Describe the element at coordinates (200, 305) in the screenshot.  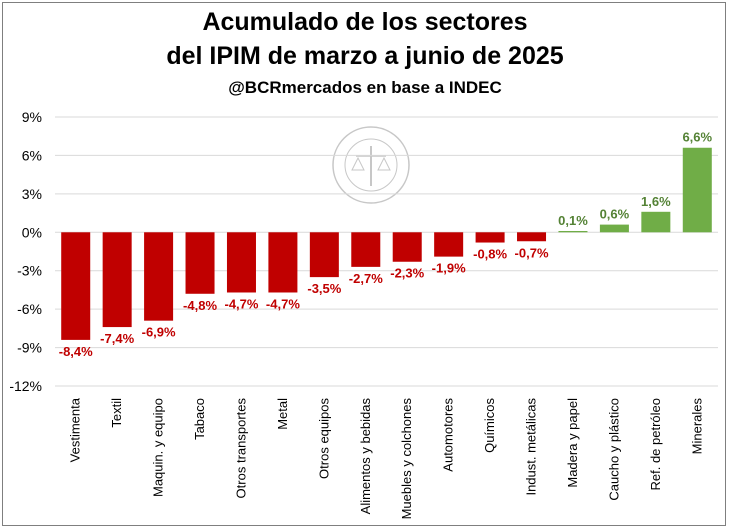
I see `data-label: -4,8%` at that location.